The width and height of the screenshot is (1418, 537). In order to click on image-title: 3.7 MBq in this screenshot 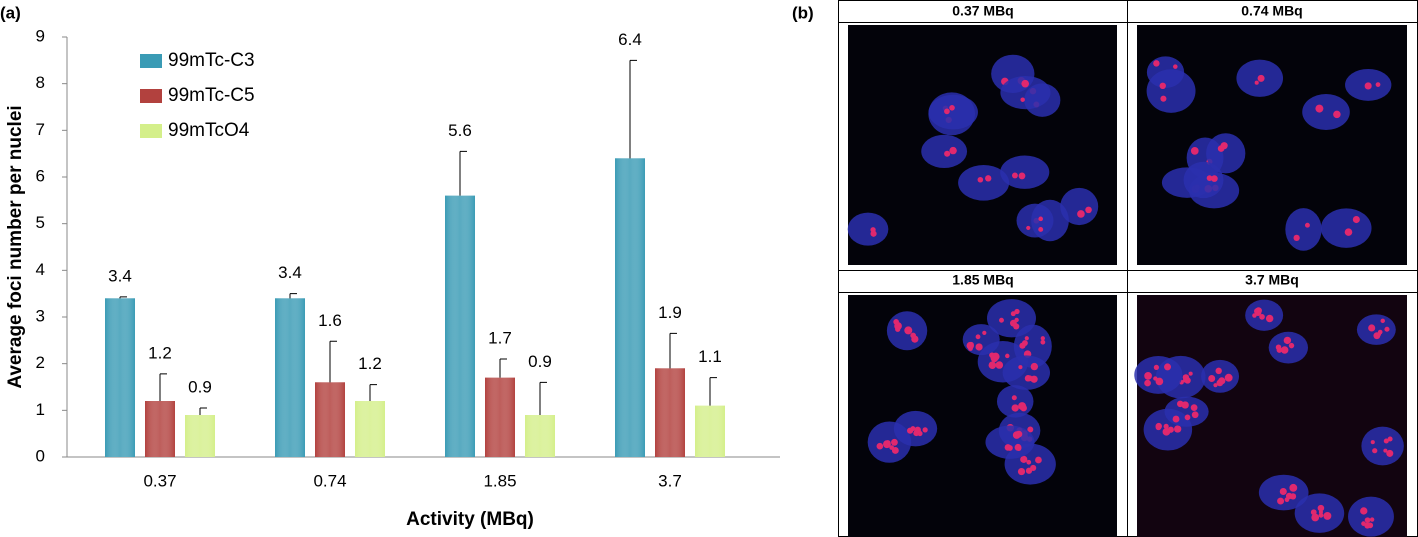, I will do `click(1272, 280)`.